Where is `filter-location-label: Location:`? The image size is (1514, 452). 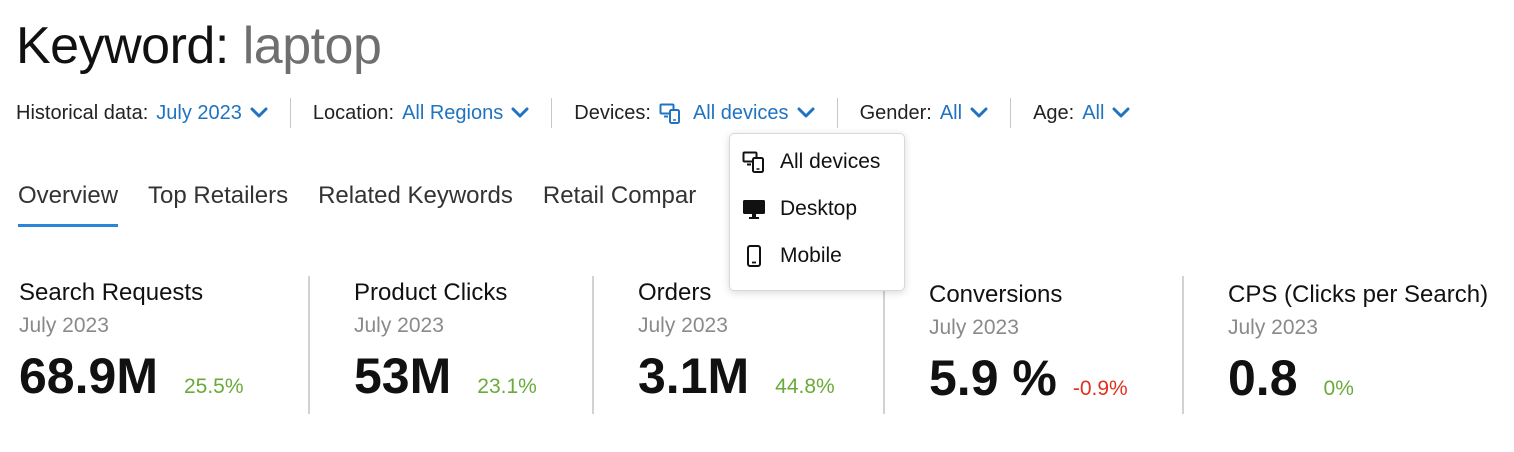 filter-location-label: Location: is located at coordinates (353, 113).